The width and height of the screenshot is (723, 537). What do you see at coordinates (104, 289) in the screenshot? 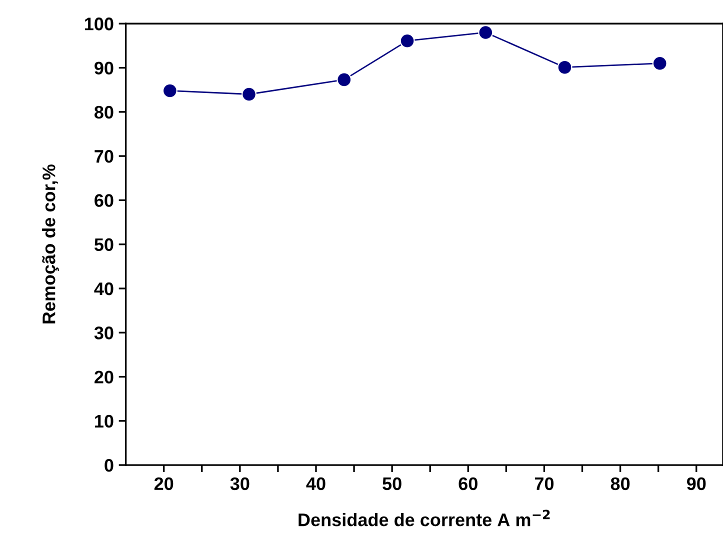
I see `y-tick-label: 40` at bounding box center [104, 289].